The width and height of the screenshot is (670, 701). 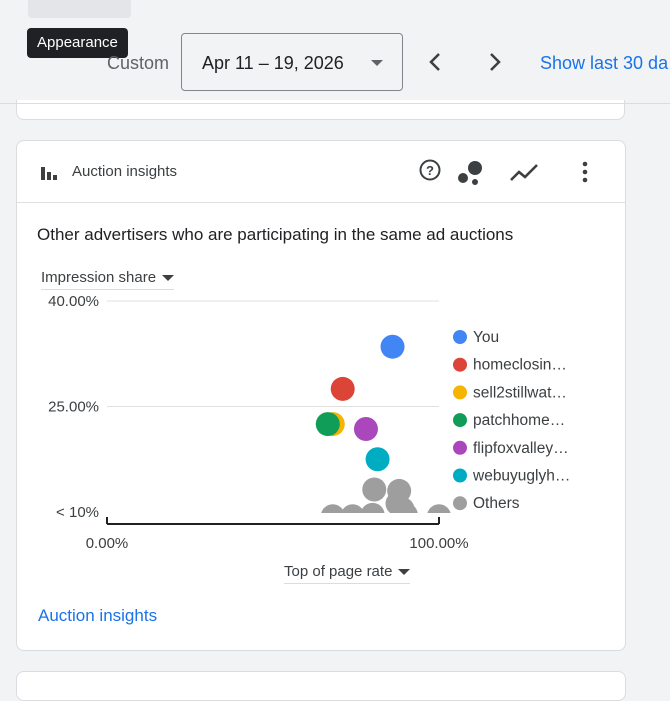 What do you see at coordinates (470, 172) in the screenshot?
I see `bubble-chart-icon` at bounding box center [470, 172].